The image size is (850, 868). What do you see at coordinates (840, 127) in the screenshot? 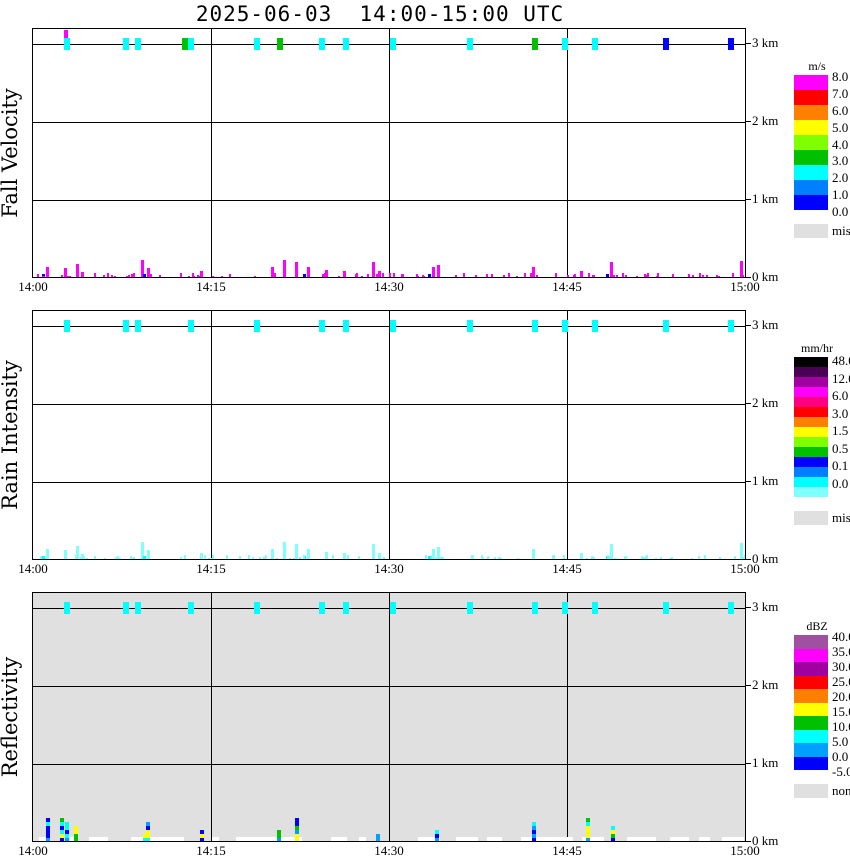
I see `colorbar-level-label: 5.0` at bounding box center [840, 127].